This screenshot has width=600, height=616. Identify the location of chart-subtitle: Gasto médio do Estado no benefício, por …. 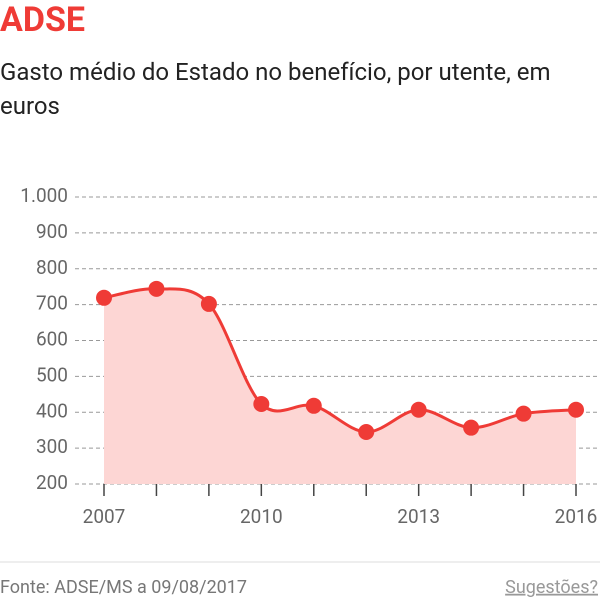
(275, 89).